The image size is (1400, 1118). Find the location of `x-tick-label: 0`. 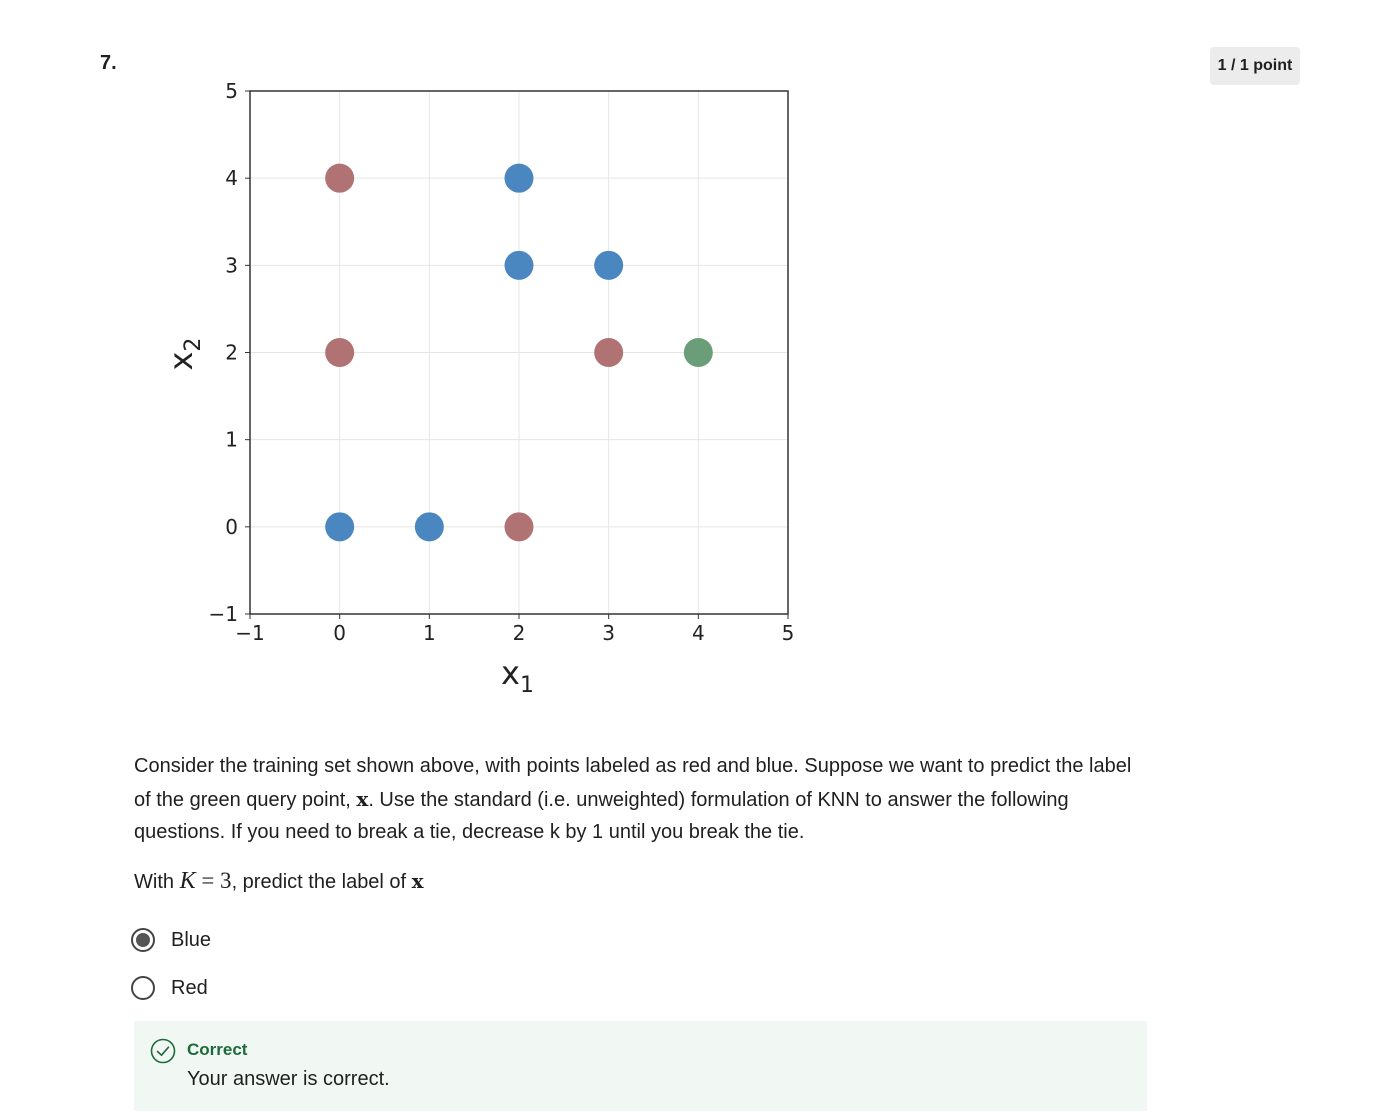

x-tick-label: 0 is located at coordinates (339, 633).